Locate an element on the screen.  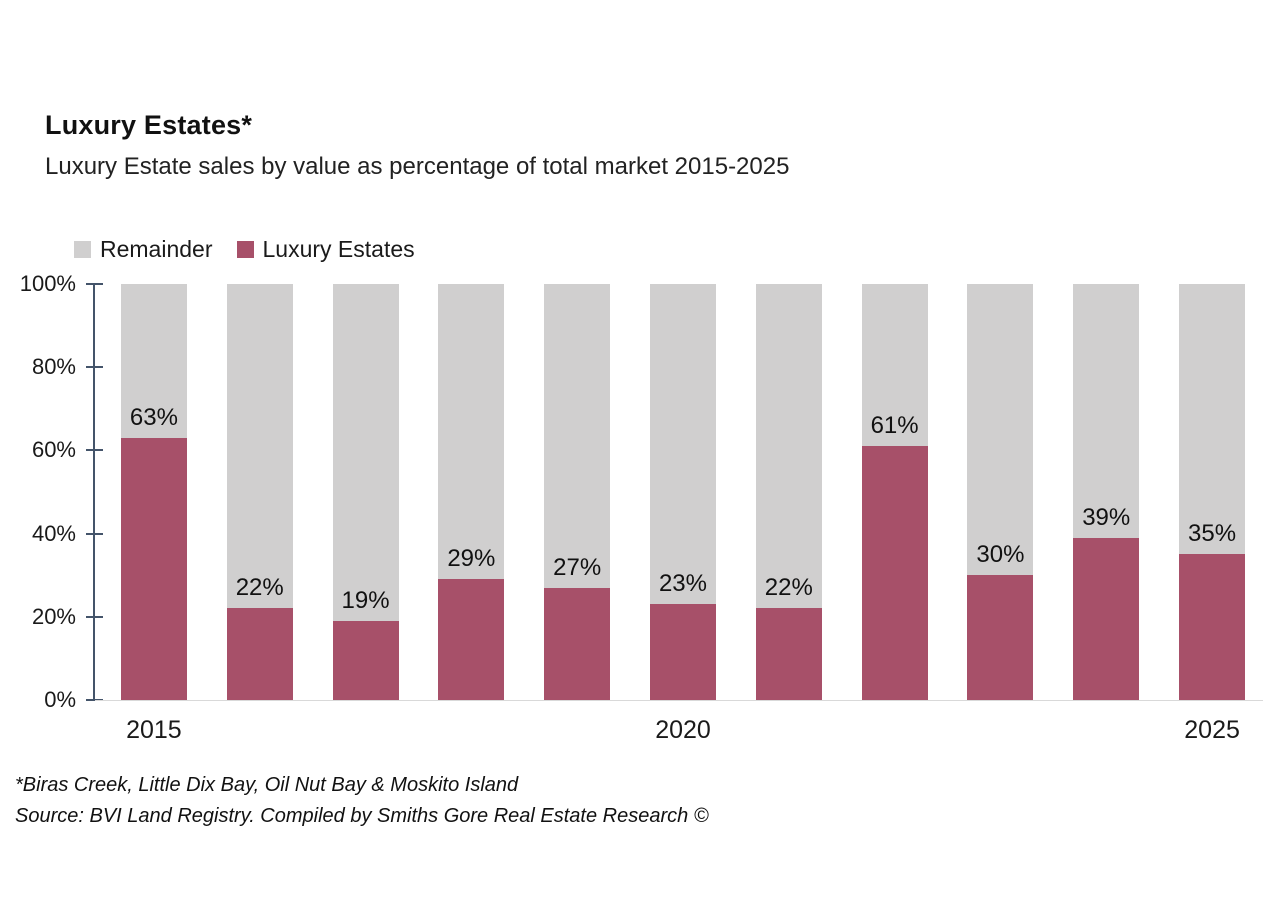
stacked-bar-2017: 19% is located at coordinates (365, 492).